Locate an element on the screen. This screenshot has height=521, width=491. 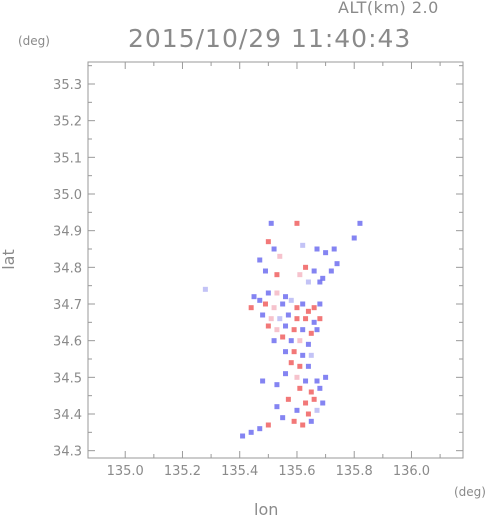
x-tick-label: 135.8 is located at coordinates (354, 471).